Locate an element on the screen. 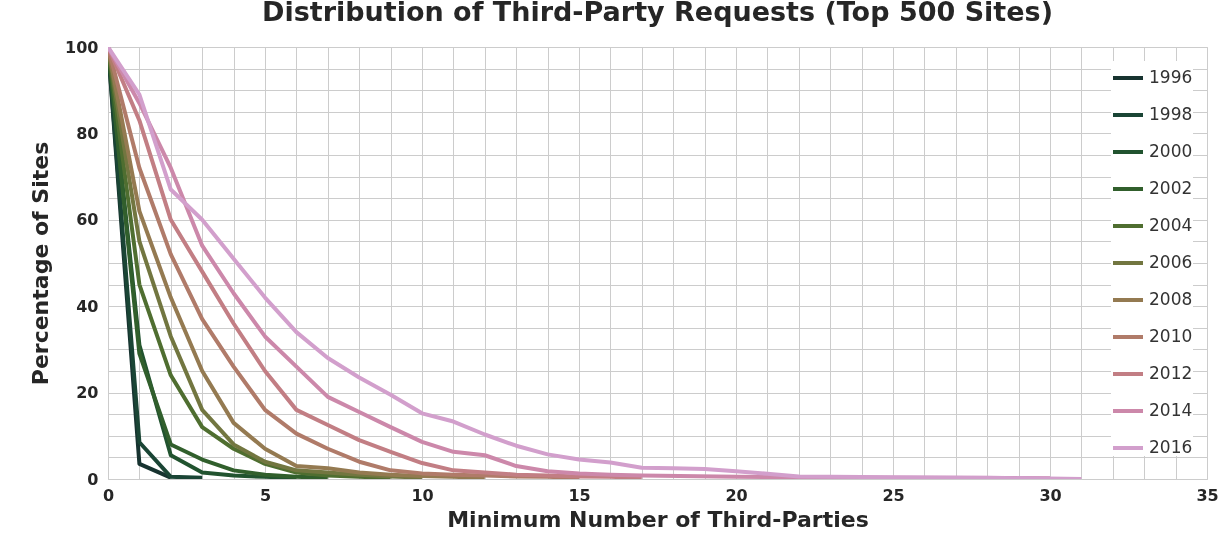  x-tick-label: 30 is located at coordinates (1050, 495).